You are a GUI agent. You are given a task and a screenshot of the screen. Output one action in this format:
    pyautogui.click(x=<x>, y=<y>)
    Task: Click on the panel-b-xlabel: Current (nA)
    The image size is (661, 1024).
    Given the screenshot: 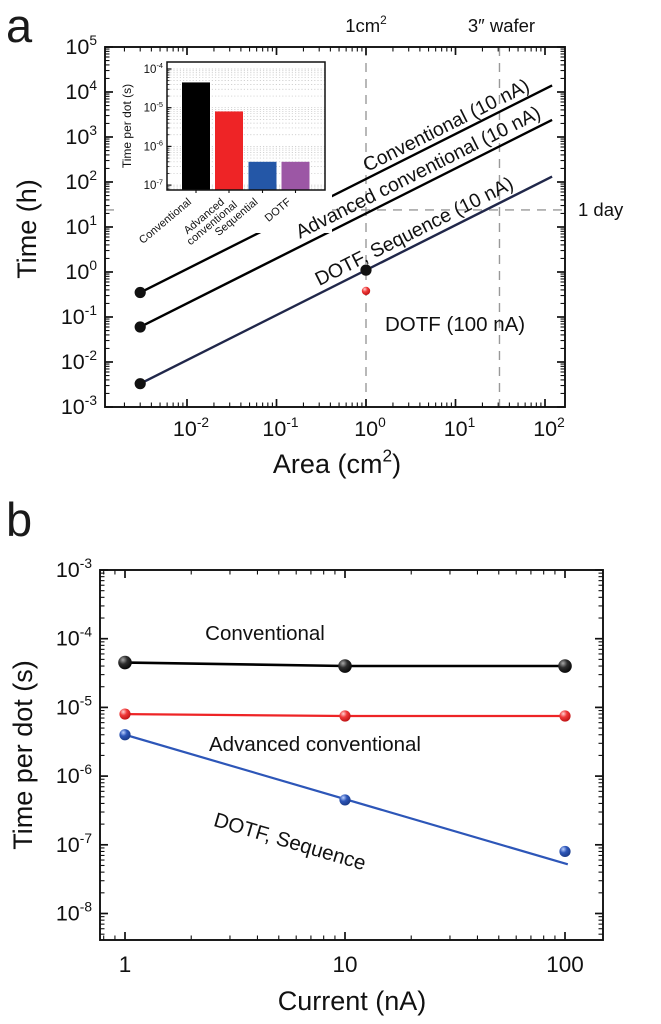 What is the action you would take?
    pyautogui.click(x=352, y=1001)
    